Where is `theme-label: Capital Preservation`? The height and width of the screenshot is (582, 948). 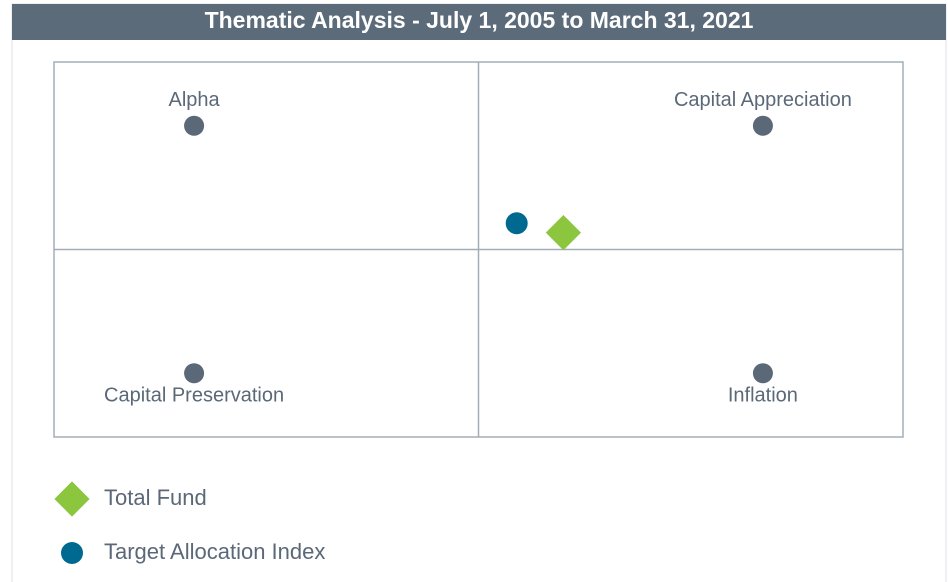
theme-label: Capital Preservation is located at coordinates (194, 396).